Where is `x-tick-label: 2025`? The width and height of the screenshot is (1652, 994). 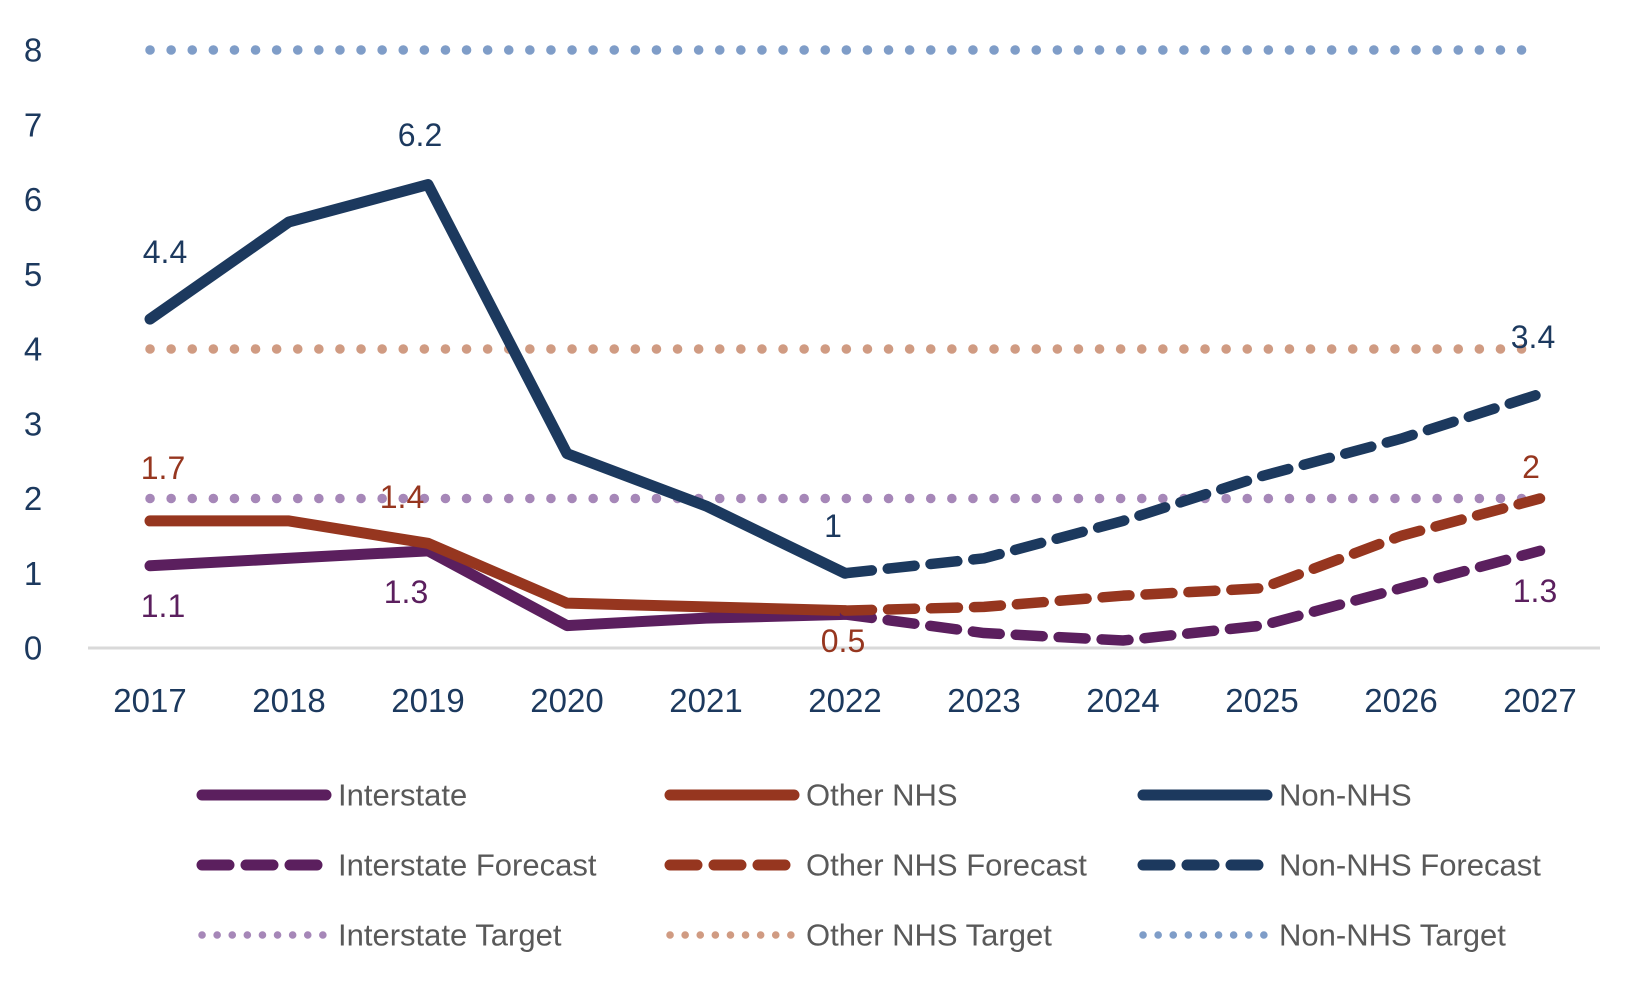
x-tick-label: 2025 is located at coordinates (1261, 700).